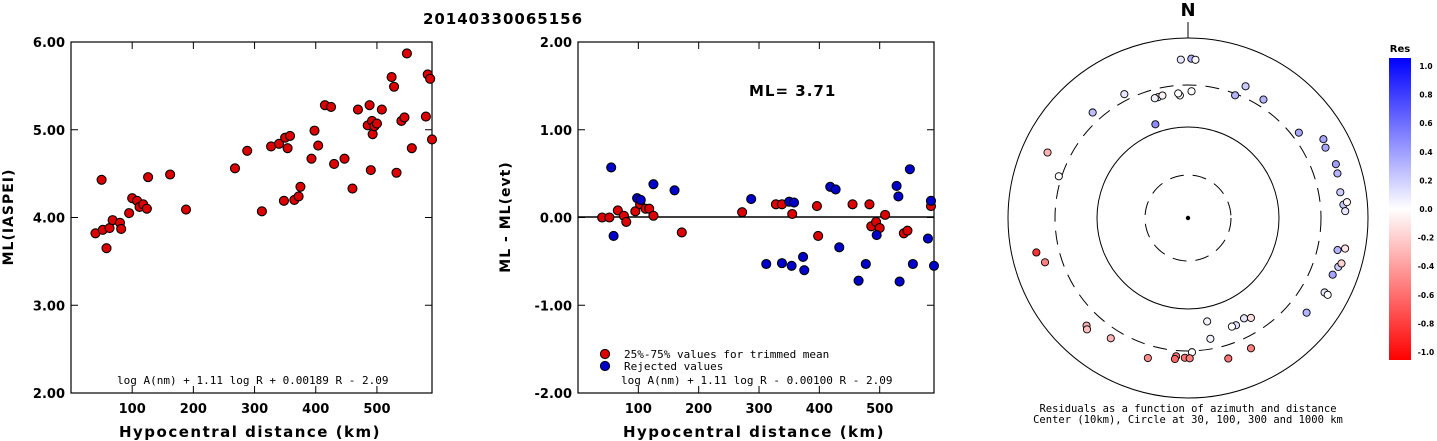 The image size is (1437, 441). I want to click on epicenter-dot, so click(1188, 218).